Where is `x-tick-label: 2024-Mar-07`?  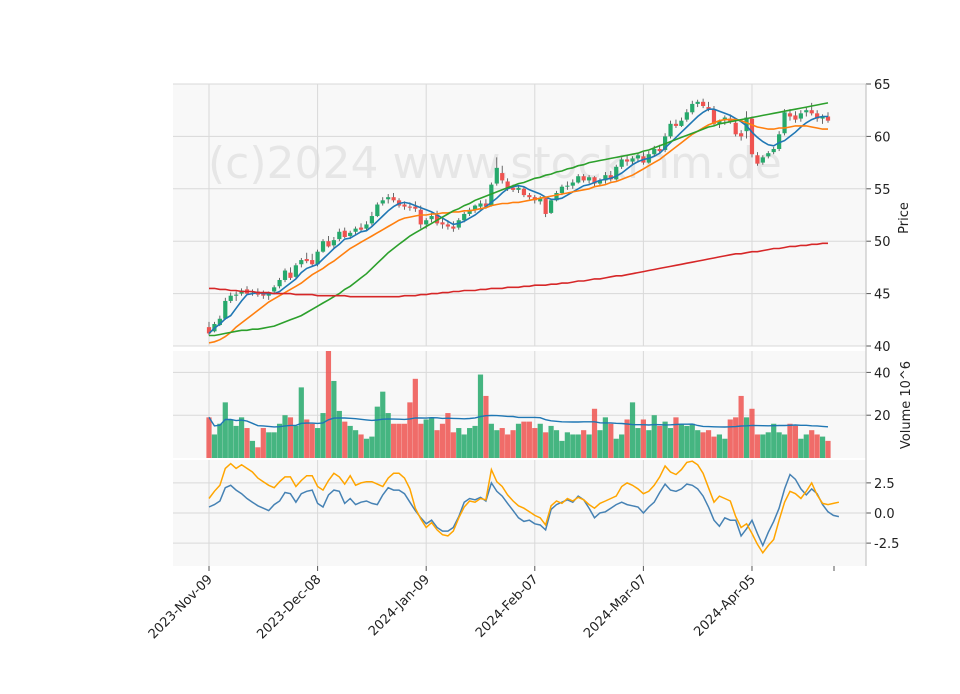
x-tick-label: 2024-Mar-07 is located at coordinates (615, 606).